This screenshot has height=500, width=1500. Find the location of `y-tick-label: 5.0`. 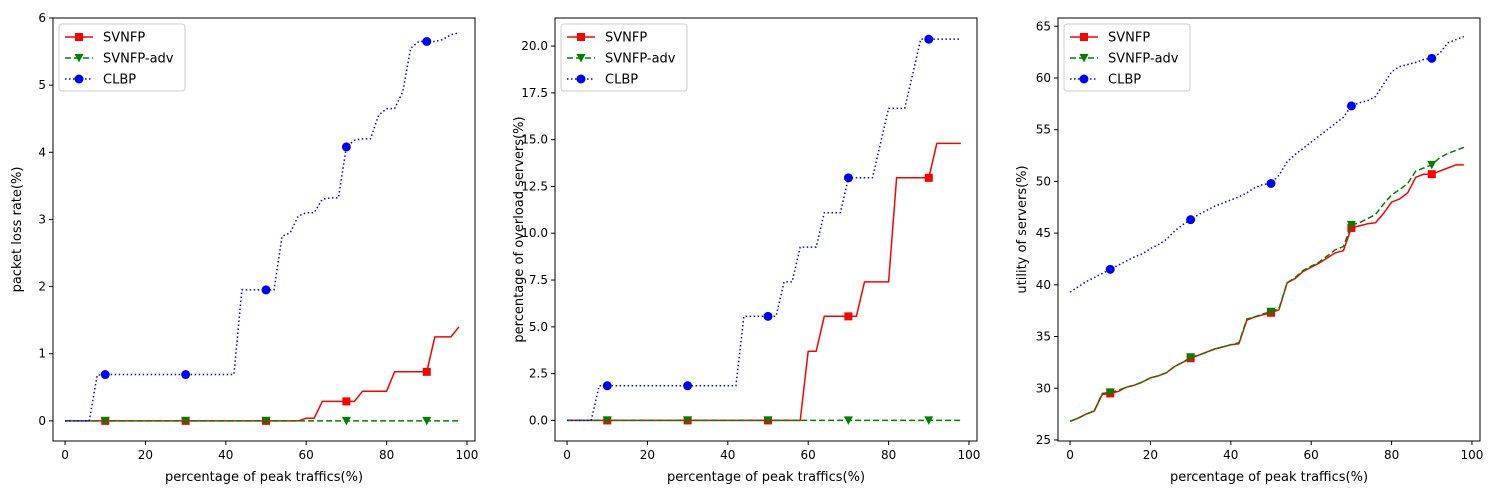

y-tick-label: 5.0 is located at coordinates (538, 327).